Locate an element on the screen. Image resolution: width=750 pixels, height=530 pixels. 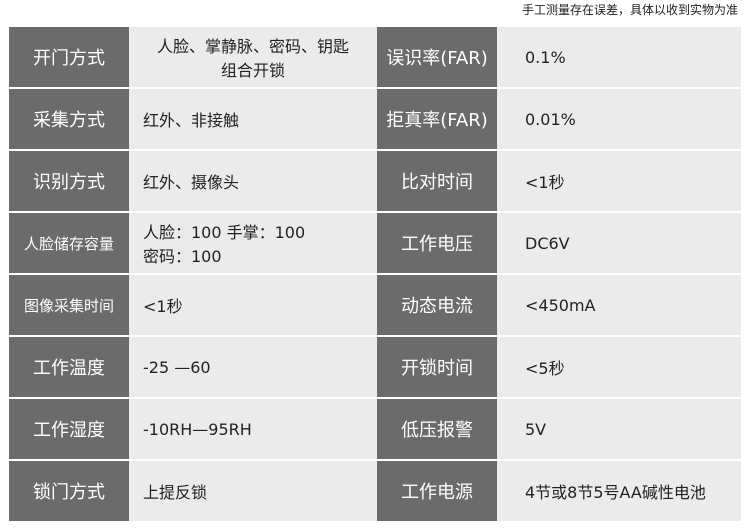
spec-label: 识别方式 is located at coordinates (69, 181).